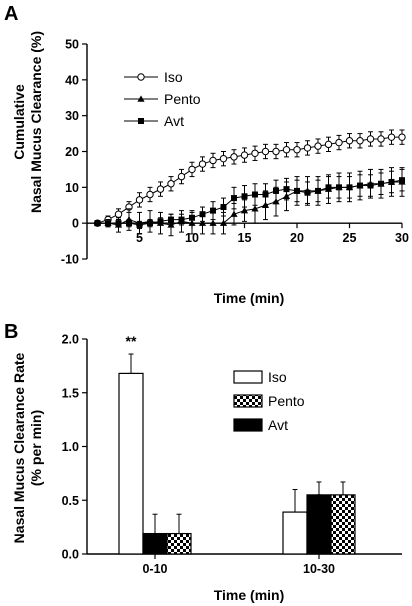 The image size is (412, 606). Describe the element at coordinates (249, 595) in the screenshot. I see `panel-b-xlabel: Time (min)` at that location.